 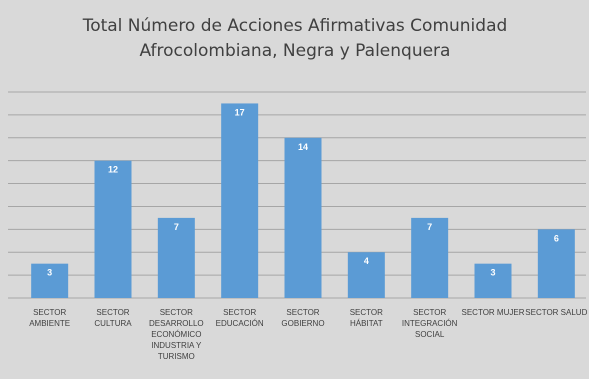 What do you see at coordinates (303, 318) in the screenshot?
I see `x-tick-label: SECTOR GOBIERNO` at bounding box center [303, 318].